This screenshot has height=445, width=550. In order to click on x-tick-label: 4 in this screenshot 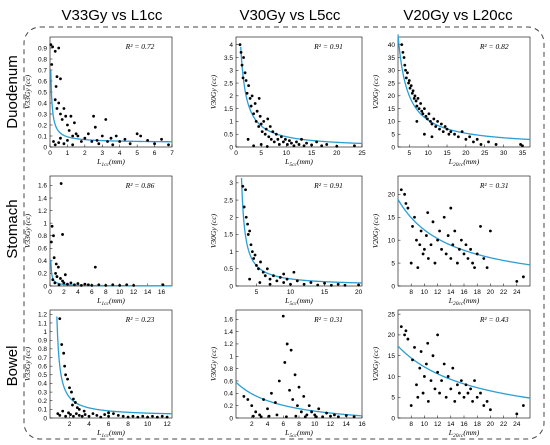, I will do `click(120, 153)`.